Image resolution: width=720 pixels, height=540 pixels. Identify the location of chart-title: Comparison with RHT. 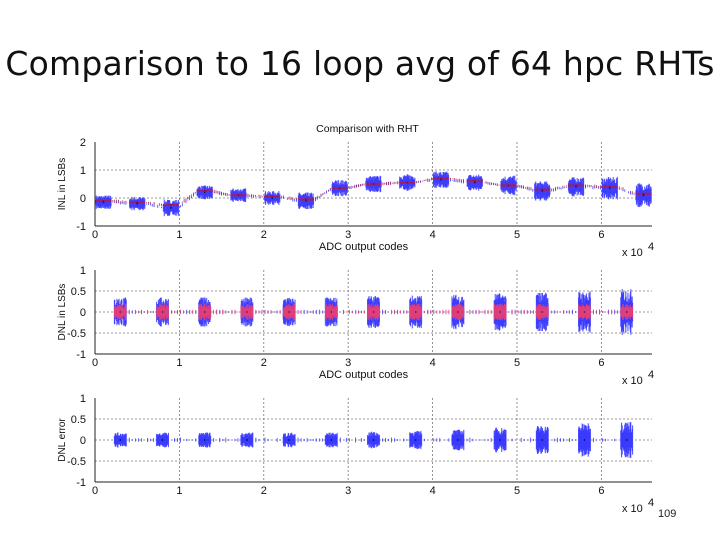
(367, 129).